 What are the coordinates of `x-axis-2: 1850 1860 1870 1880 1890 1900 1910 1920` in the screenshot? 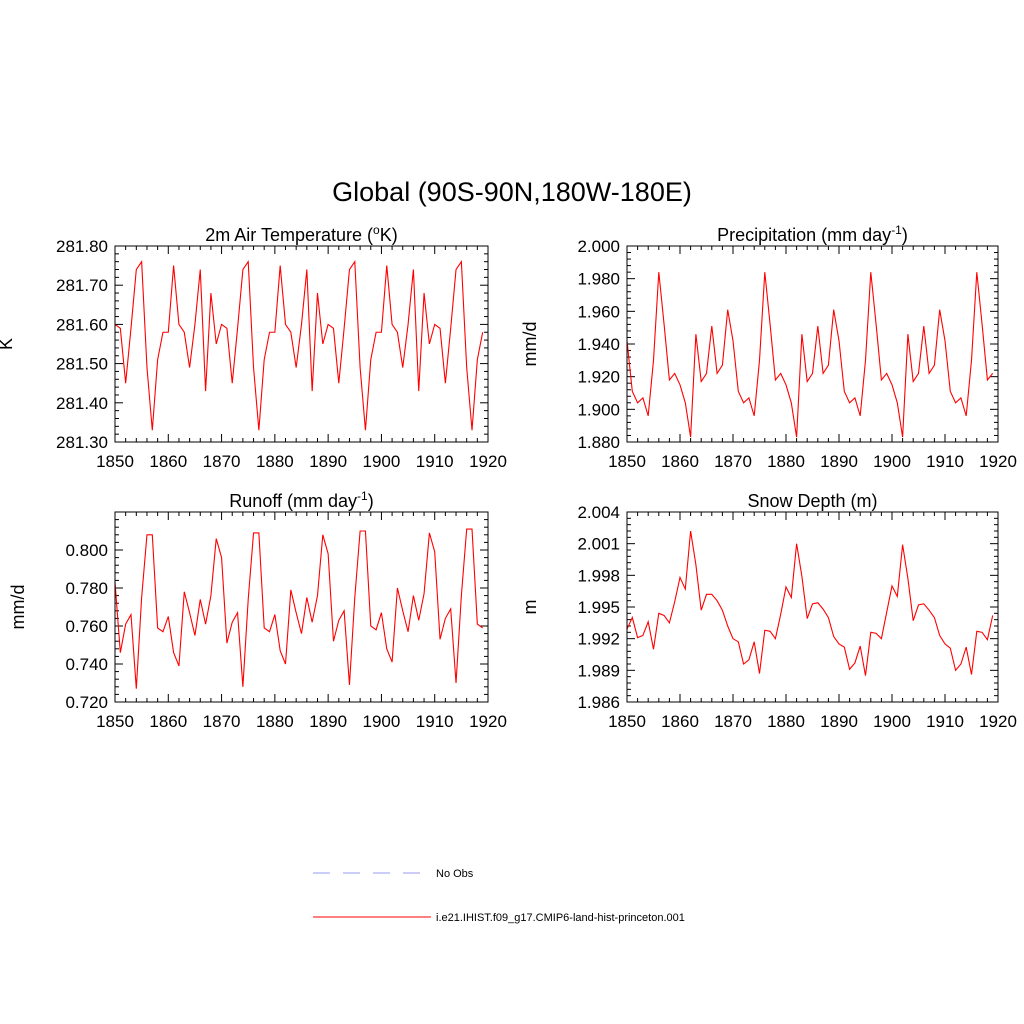 It's located at (812, 358).